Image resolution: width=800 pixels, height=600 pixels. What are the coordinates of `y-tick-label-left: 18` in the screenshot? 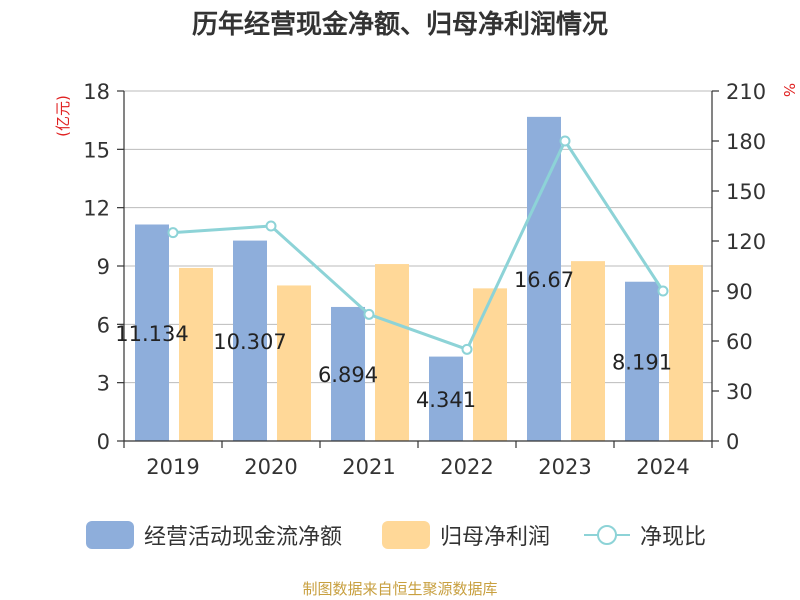 It's located at (96, 92).